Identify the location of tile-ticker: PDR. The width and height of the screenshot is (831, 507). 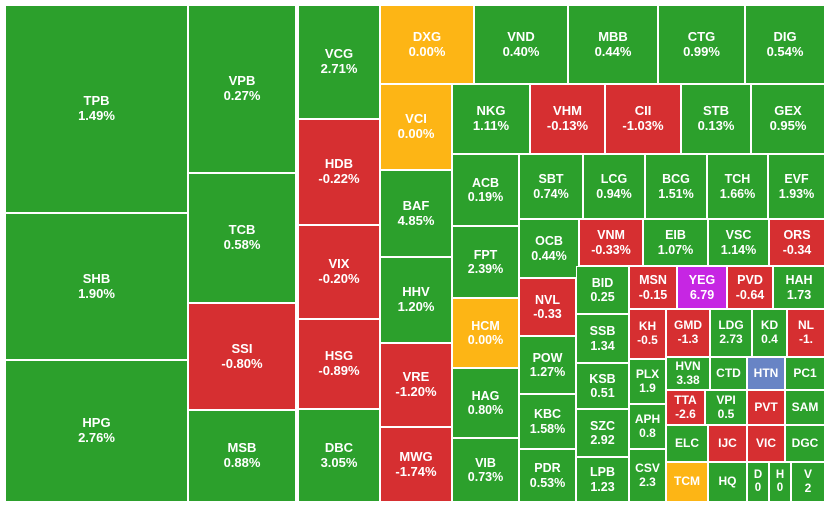
(547, 468).